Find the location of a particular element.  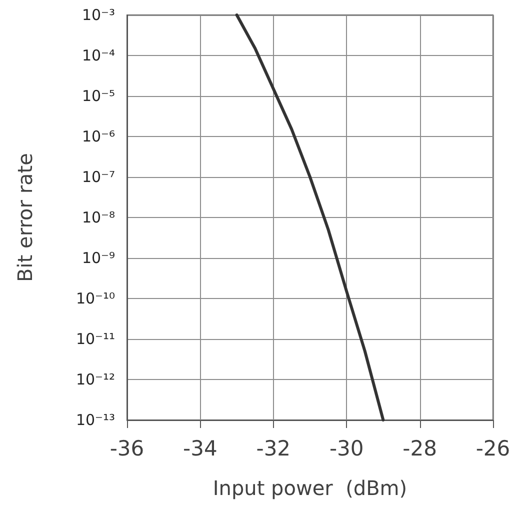

x-axis-title: Input power (dBm) is located at coordinates (310, 488).